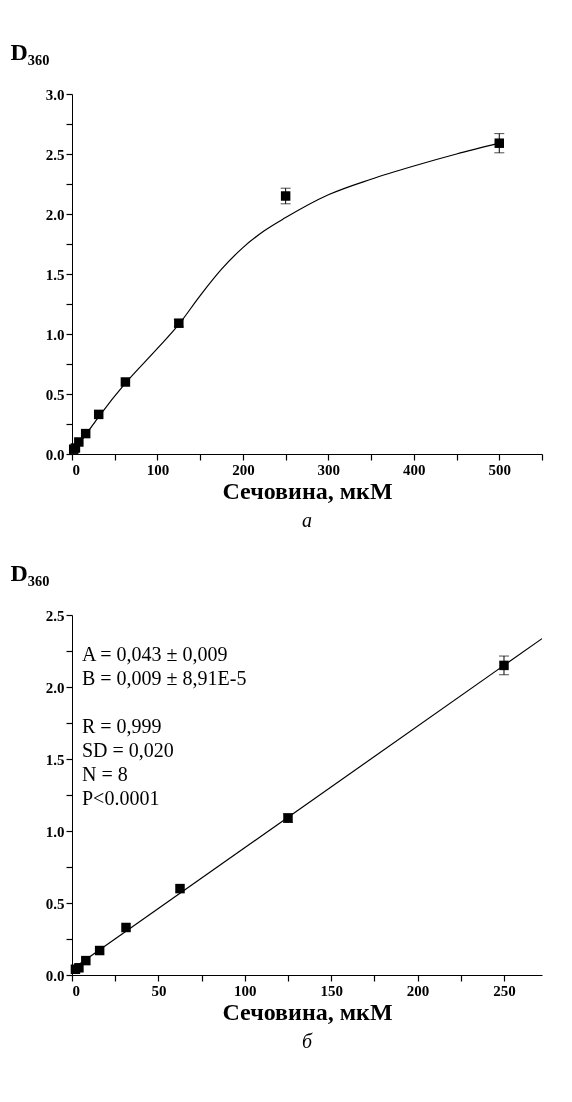 The image size is (572, 1102). Describe the element at coordinates (331, 990) in the screenshot. I see `x-tick-label: 150` at that location.